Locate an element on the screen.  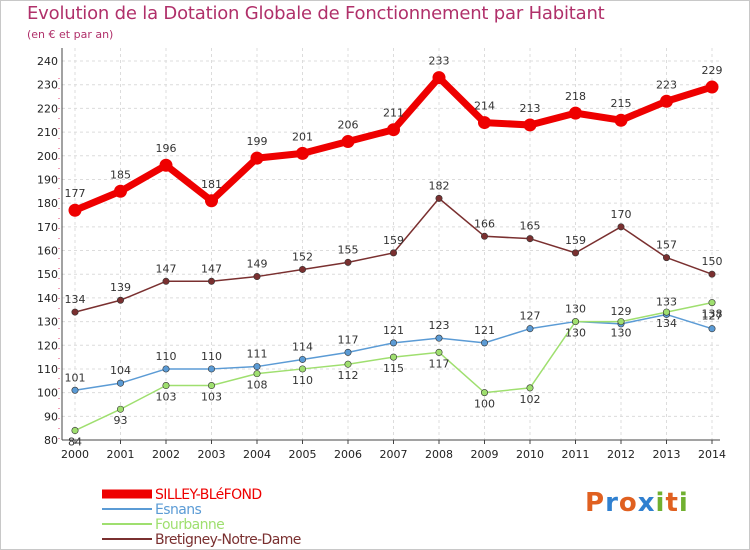
data-label: 214 is located at coordinates (484, 106).